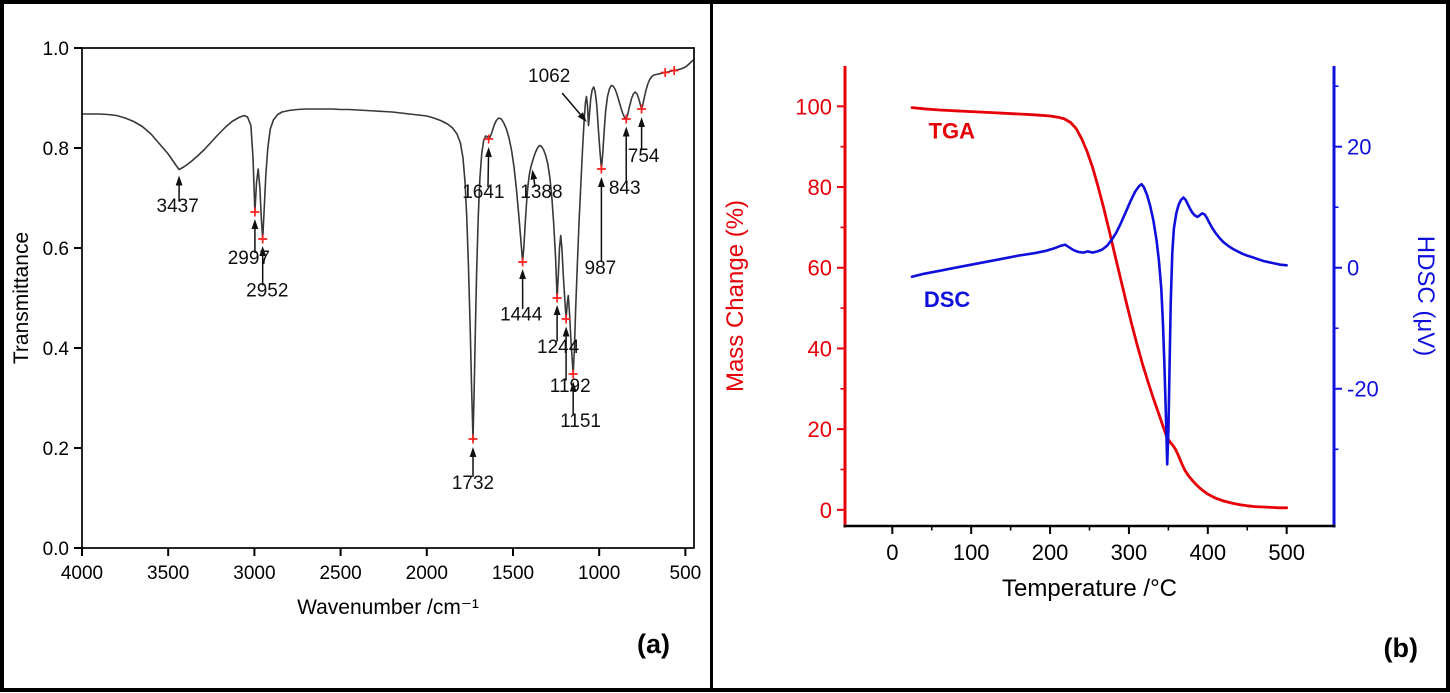 Image resolution: width=1450 pixels, height=693 pixels. Describe the element at coordinates (340, 573) in the screenshot. I see `svg-text: 2500` at that location.